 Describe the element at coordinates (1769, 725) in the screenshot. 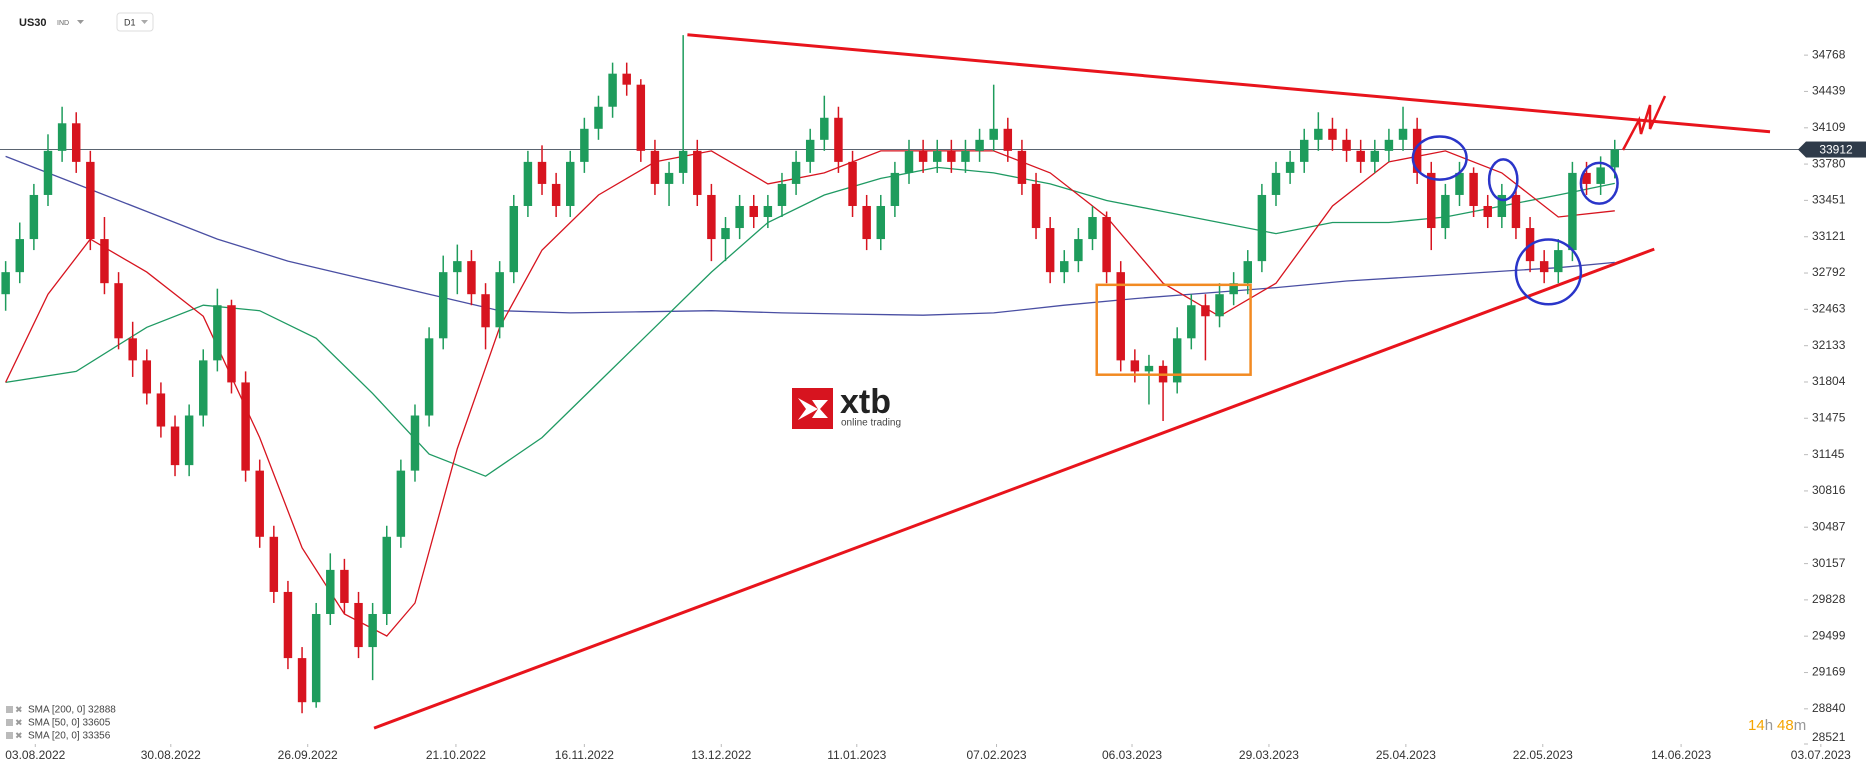

I see `countdown-h: h` at that location.